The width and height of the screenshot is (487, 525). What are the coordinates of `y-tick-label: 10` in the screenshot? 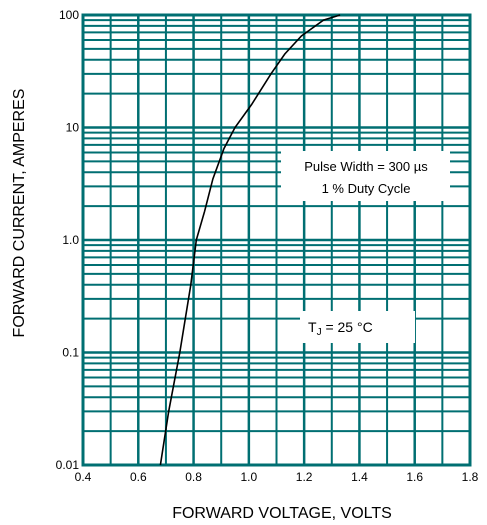 It's located at (73, 128).